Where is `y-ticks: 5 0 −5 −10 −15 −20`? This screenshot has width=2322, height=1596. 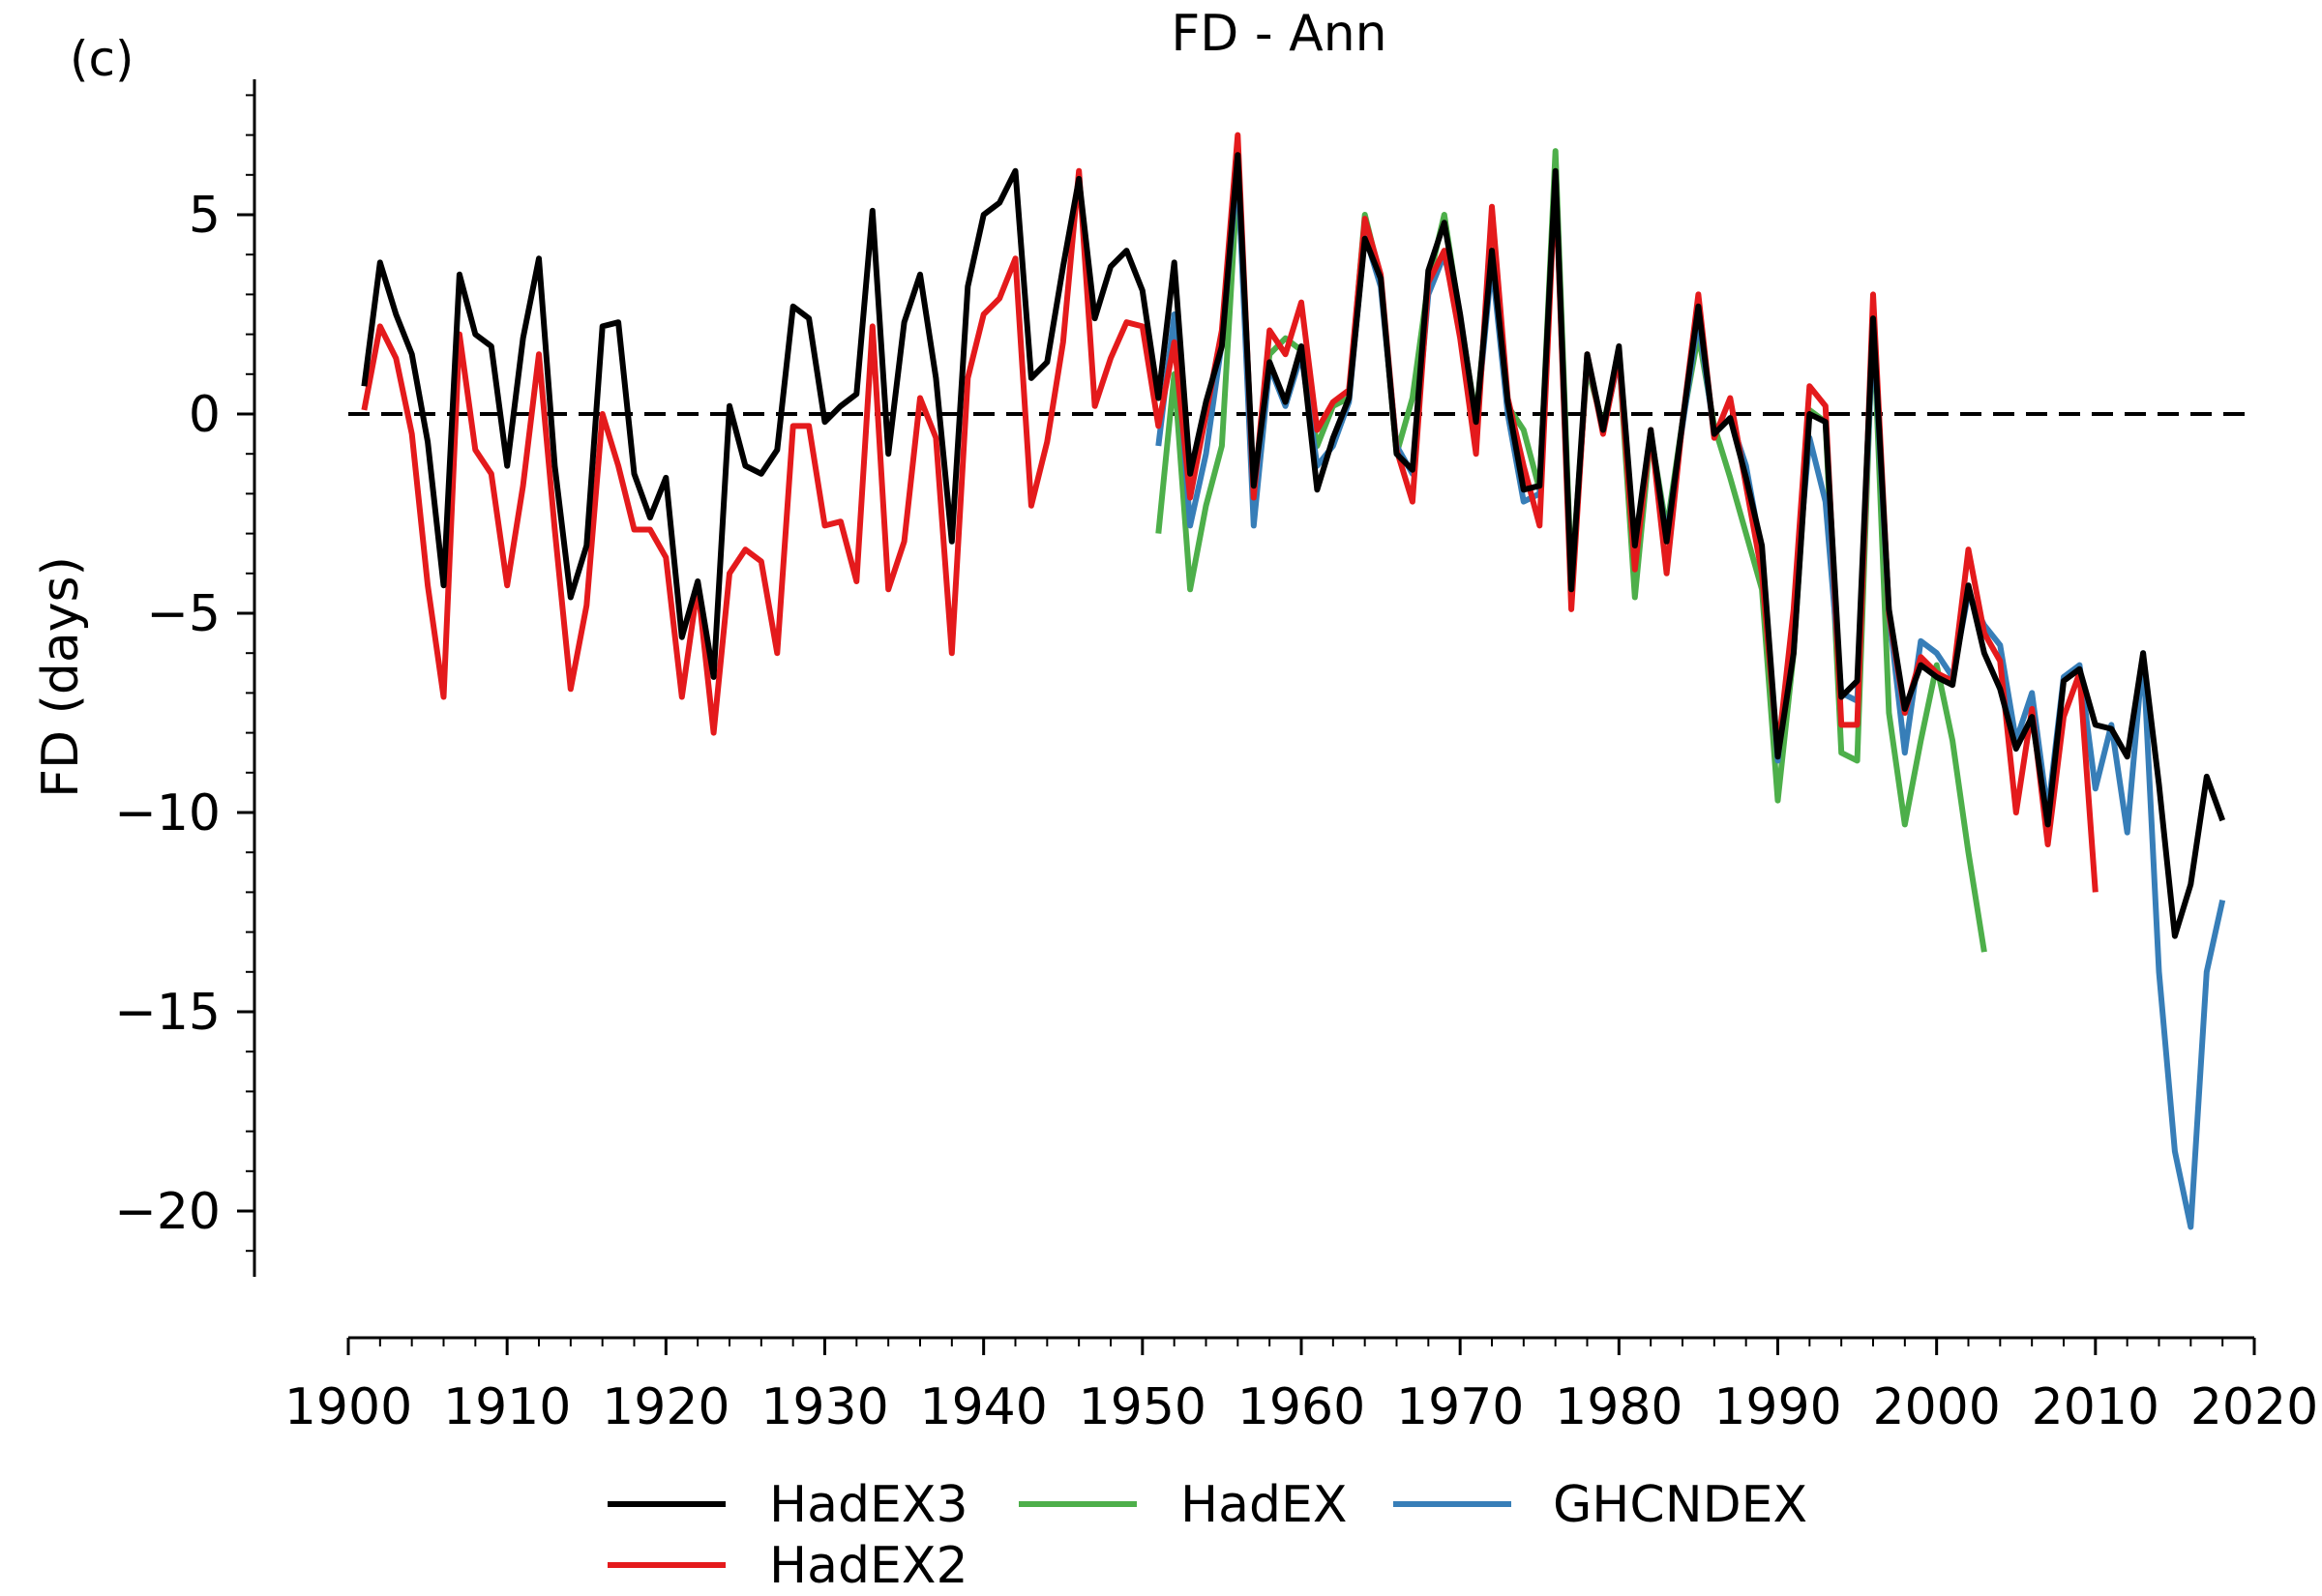 y-ticks: 5 0 −5 −10 −15 −20 is located at coordinates (184, 673).